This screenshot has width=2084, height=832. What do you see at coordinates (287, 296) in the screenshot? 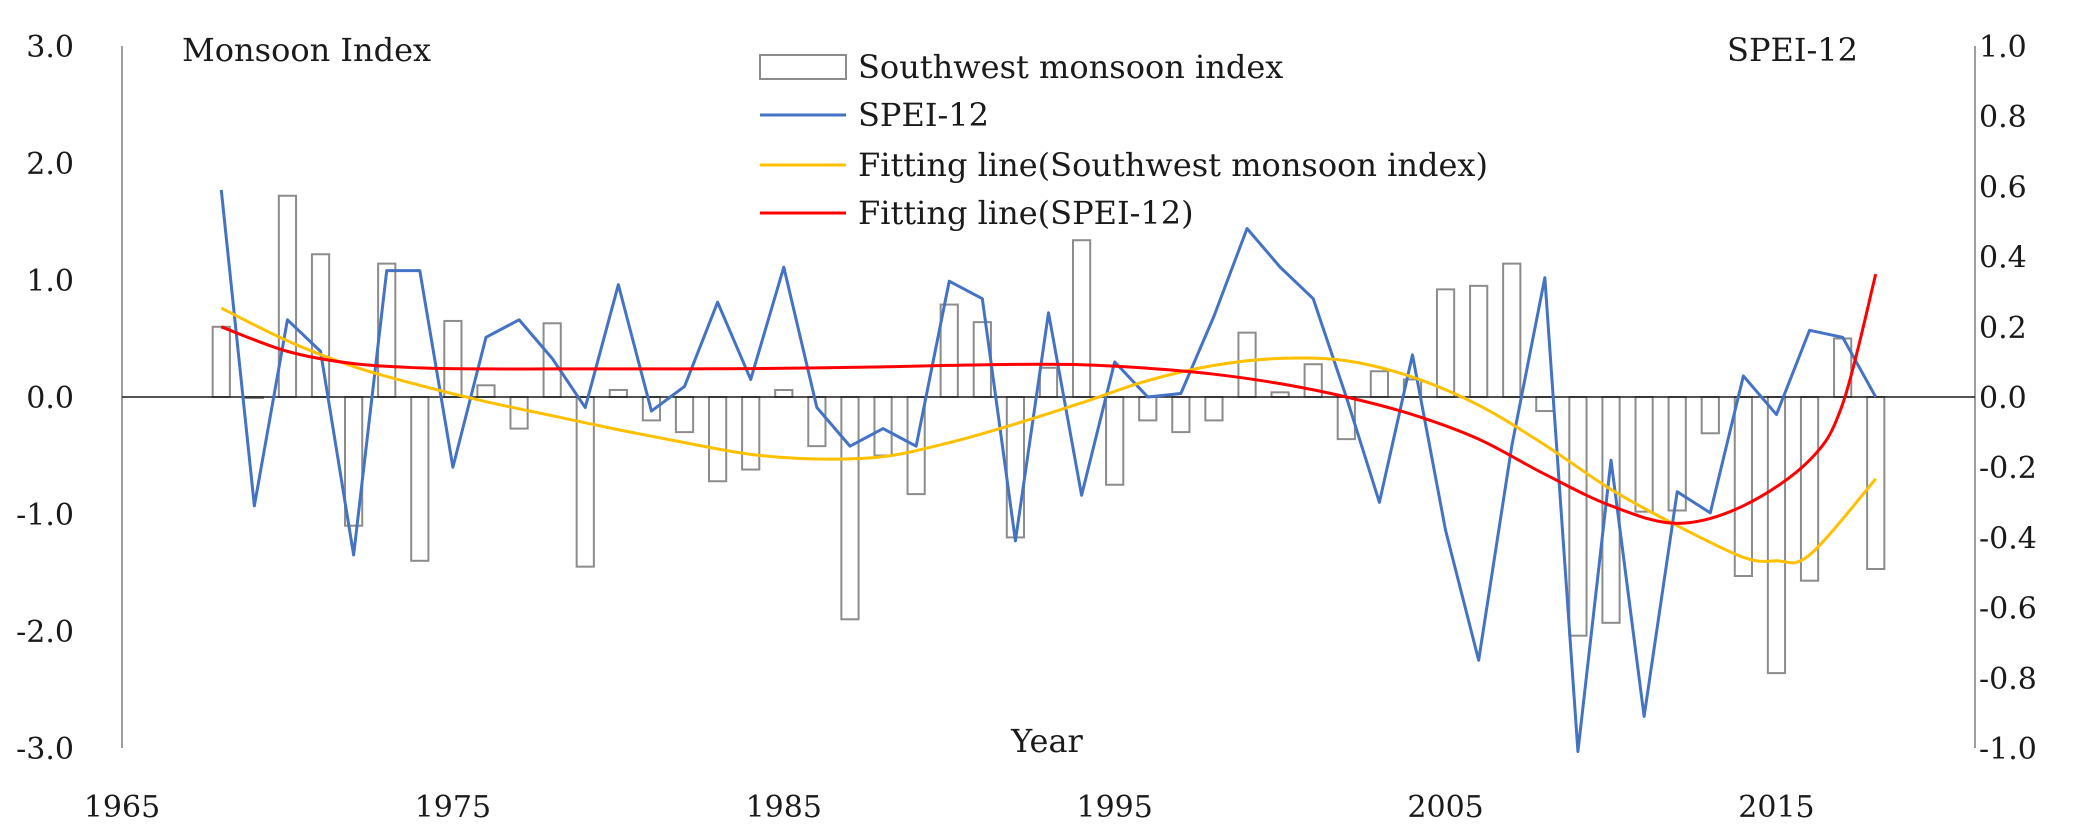
I see `monsoon-bar-1970` at bounding box center [287, 296].